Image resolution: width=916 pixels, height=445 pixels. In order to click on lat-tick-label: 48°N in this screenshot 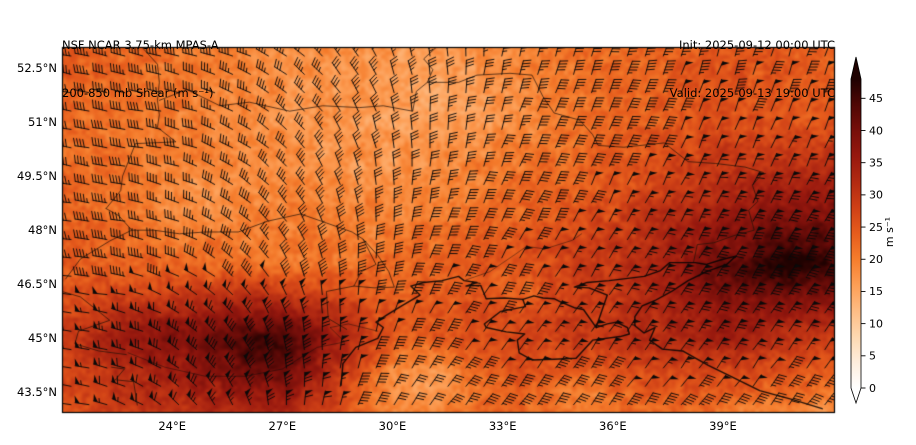, I will do `click(42, 230)`.